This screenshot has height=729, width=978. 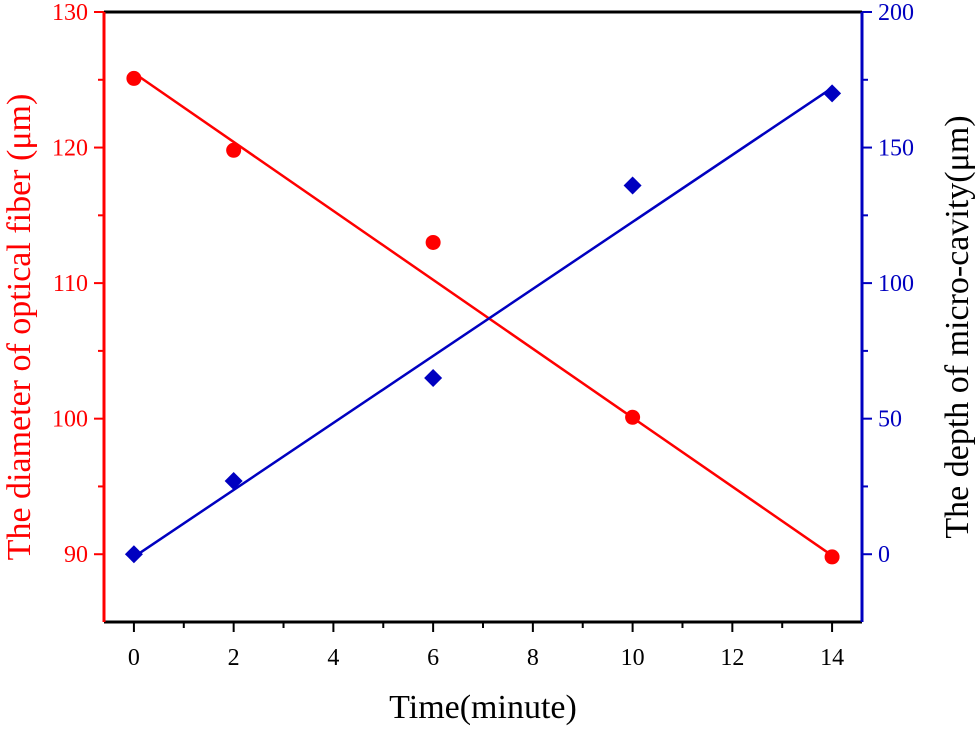 I want to click on right-y-tick-label: 0, so click(x=884, y=555).